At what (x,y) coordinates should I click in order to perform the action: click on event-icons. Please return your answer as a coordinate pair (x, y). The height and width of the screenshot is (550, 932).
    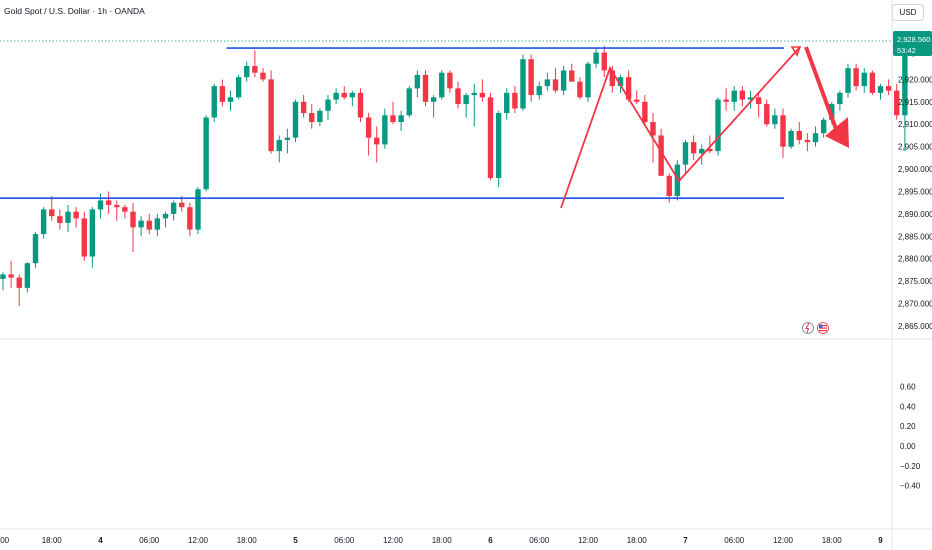
    Looking at the image, I should click on (815, 328).